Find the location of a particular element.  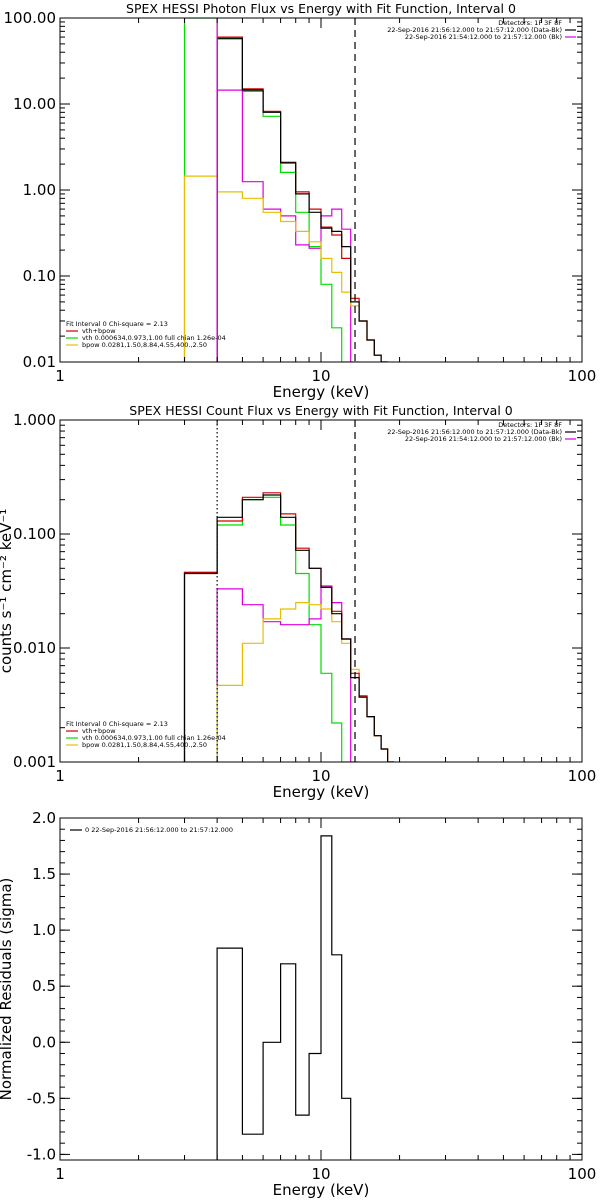

y-axis-label: counts s⁻¹ cm⁻² keV⁻¹ is located at coordinates (7, 591).